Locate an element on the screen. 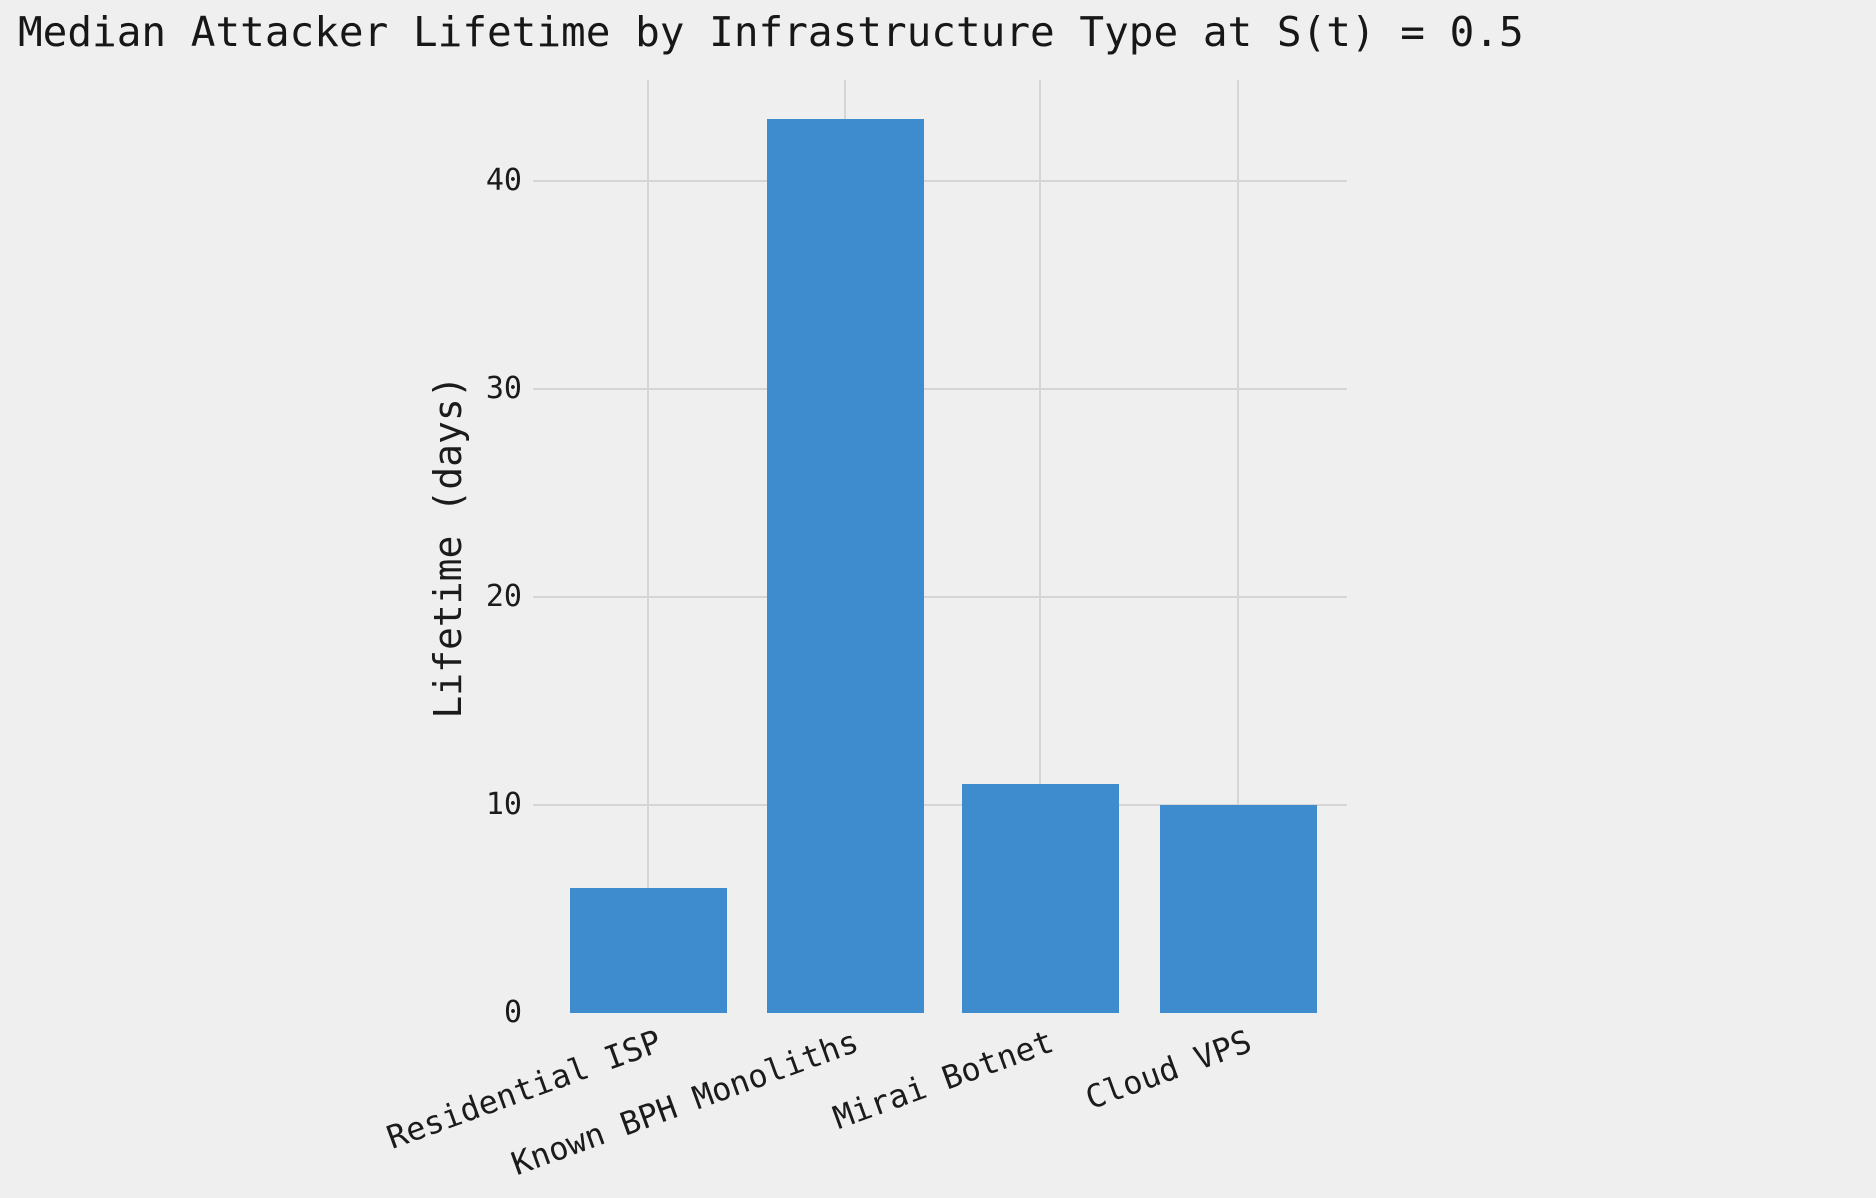 The height and width of the screenshot is (1198, 1876). y-tick-label: 0 is located at coordinates (512, 1012).